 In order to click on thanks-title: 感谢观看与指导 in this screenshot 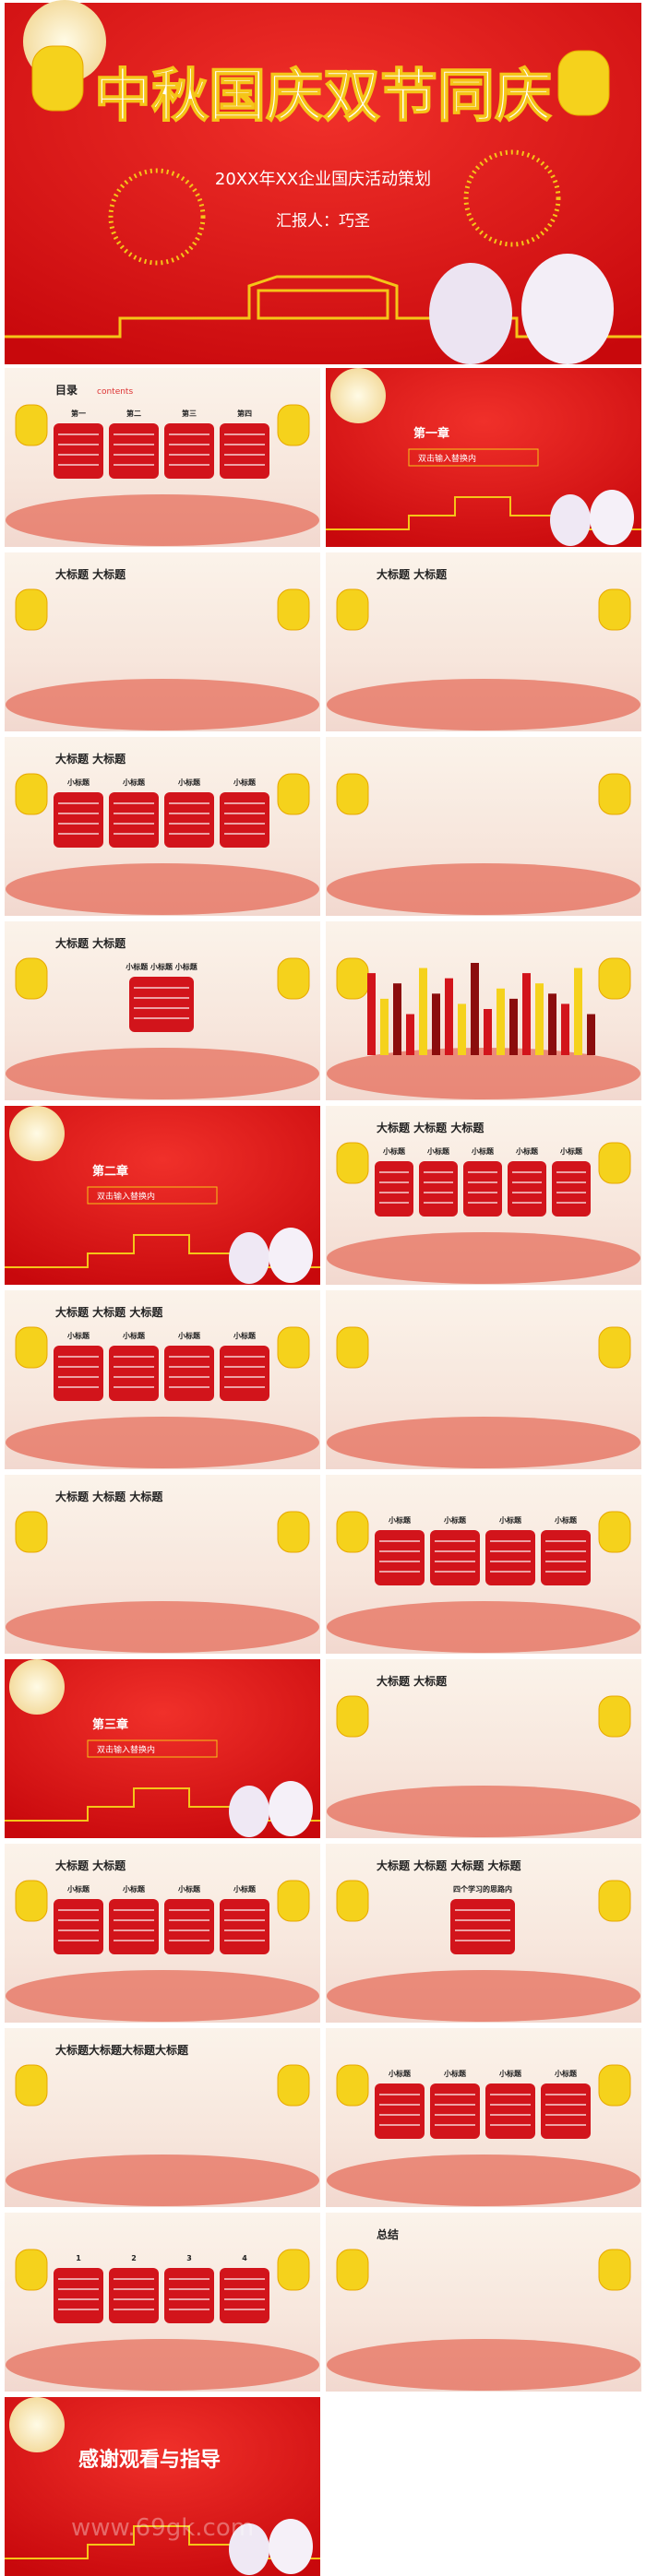, I will do `click(149, 2460)`.